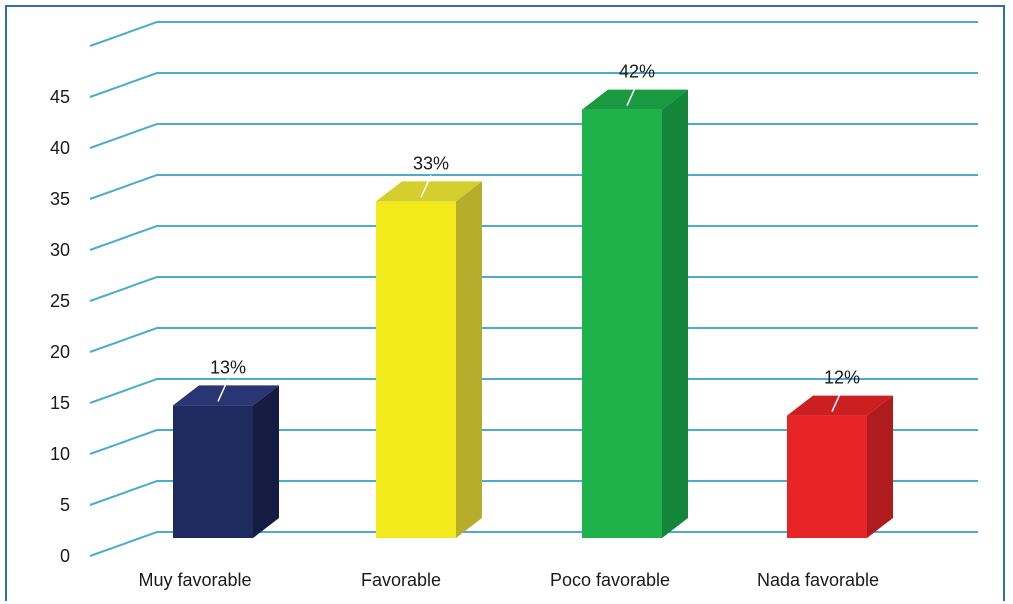 This screenshot has width=1013, height=604. What do you see at coordinates (60, 301) in the screenshot?
I see `y-tick-label: 25` at bounding box center [60, 301].